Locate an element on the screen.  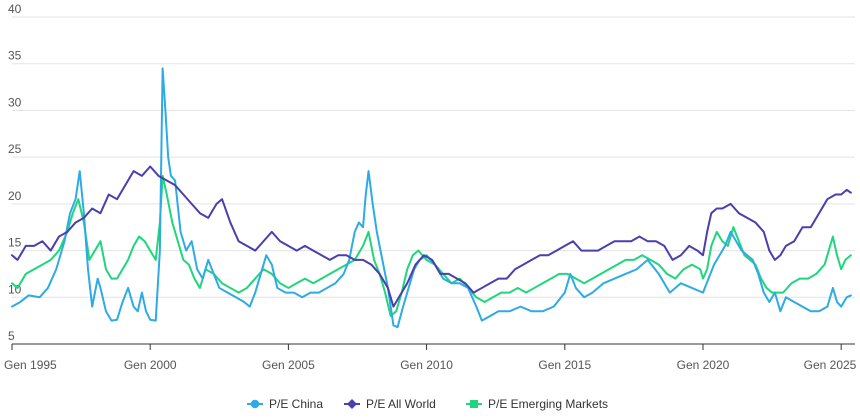
y-tick-label: 30 is located at coordinates (15, 102).